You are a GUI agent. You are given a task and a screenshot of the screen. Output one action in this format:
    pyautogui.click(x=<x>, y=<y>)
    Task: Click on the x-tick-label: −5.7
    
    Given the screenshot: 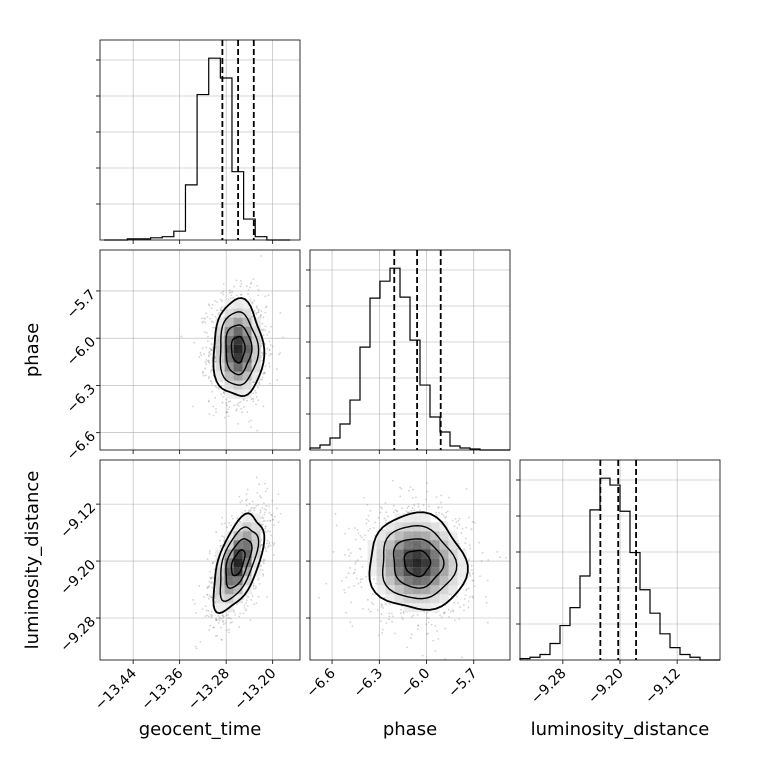 What is the action you would take?
    pyautogui.click(x=462, y=683)
    